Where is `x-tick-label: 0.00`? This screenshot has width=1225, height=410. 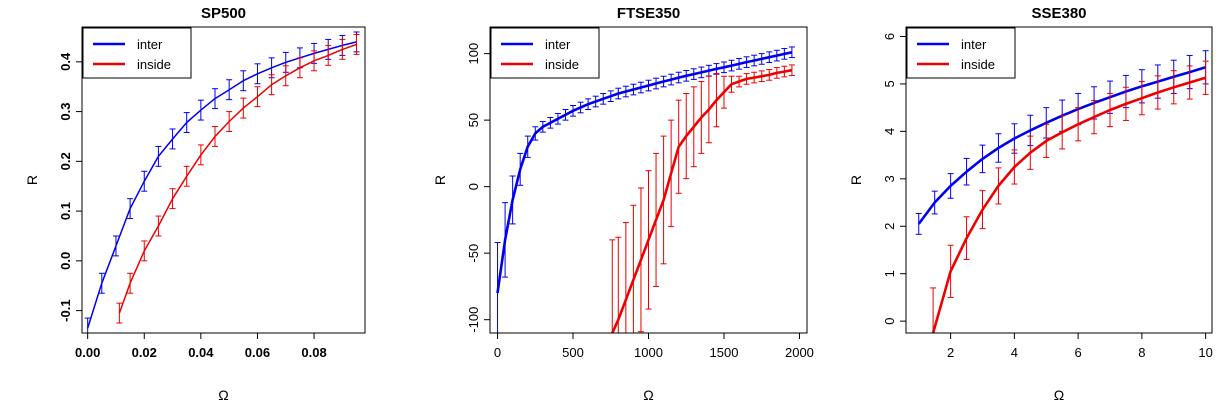 x-tick-label: 0.00 is located at coordinates (87, 352).